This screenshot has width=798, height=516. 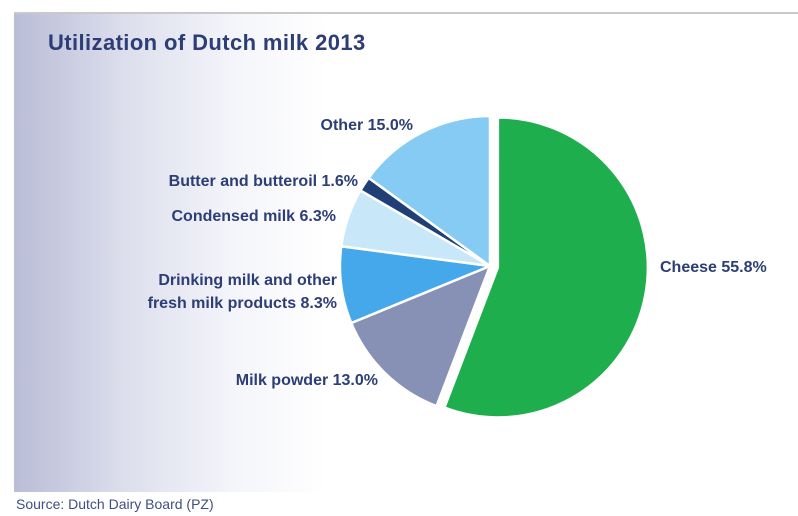 What do you see at coordinates (207, 42) in the screenshot?
I see `chart-title: Utilization of Dutch milk 2013` at bounding box center [207, 42].